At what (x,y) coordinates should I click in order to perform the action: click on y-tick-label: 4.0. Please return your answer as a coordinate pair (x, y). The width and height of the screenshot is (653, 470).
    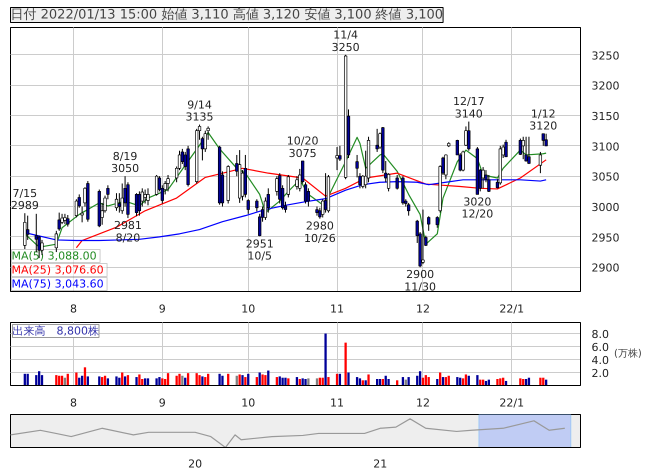
    Looking at the image, I should click on (600, 361).